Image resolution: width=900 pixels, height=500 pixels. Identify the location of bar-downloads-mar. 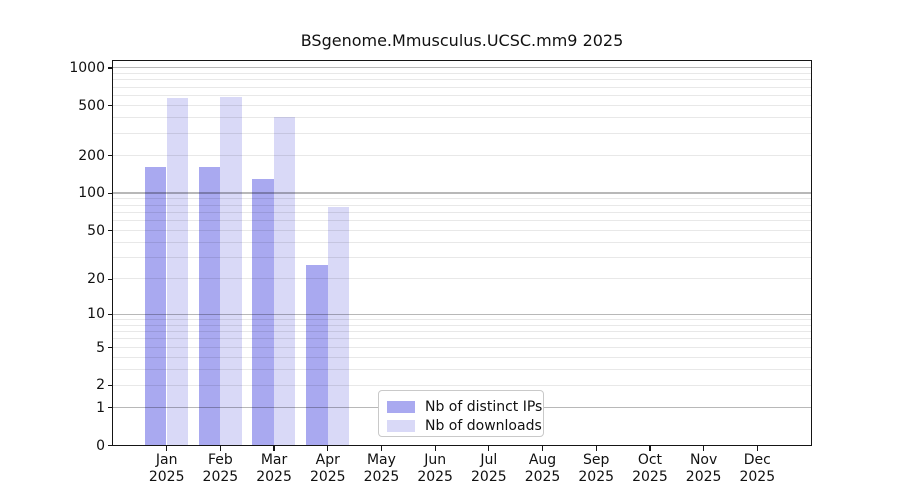
(284, 281).